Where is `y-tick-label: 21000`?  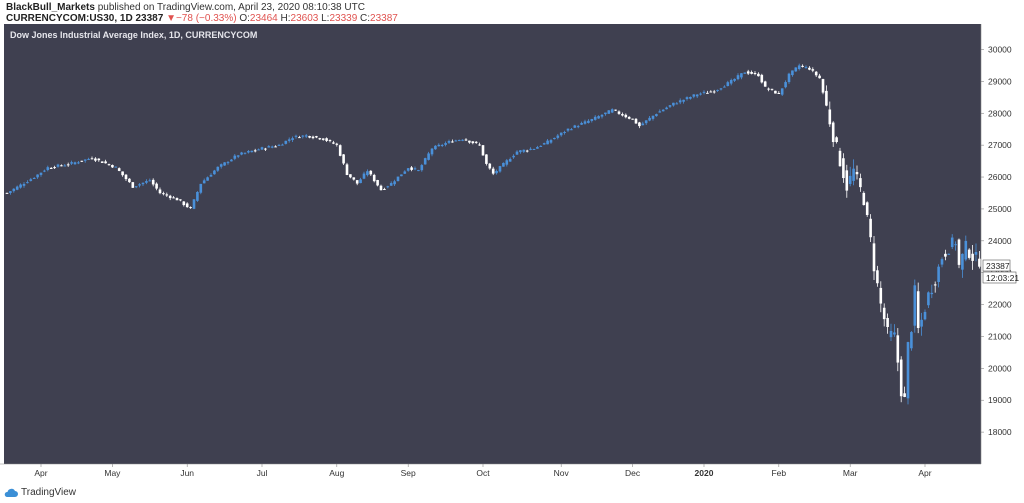
y-tick-label: 21000 is located at coordinates (1000, 336).